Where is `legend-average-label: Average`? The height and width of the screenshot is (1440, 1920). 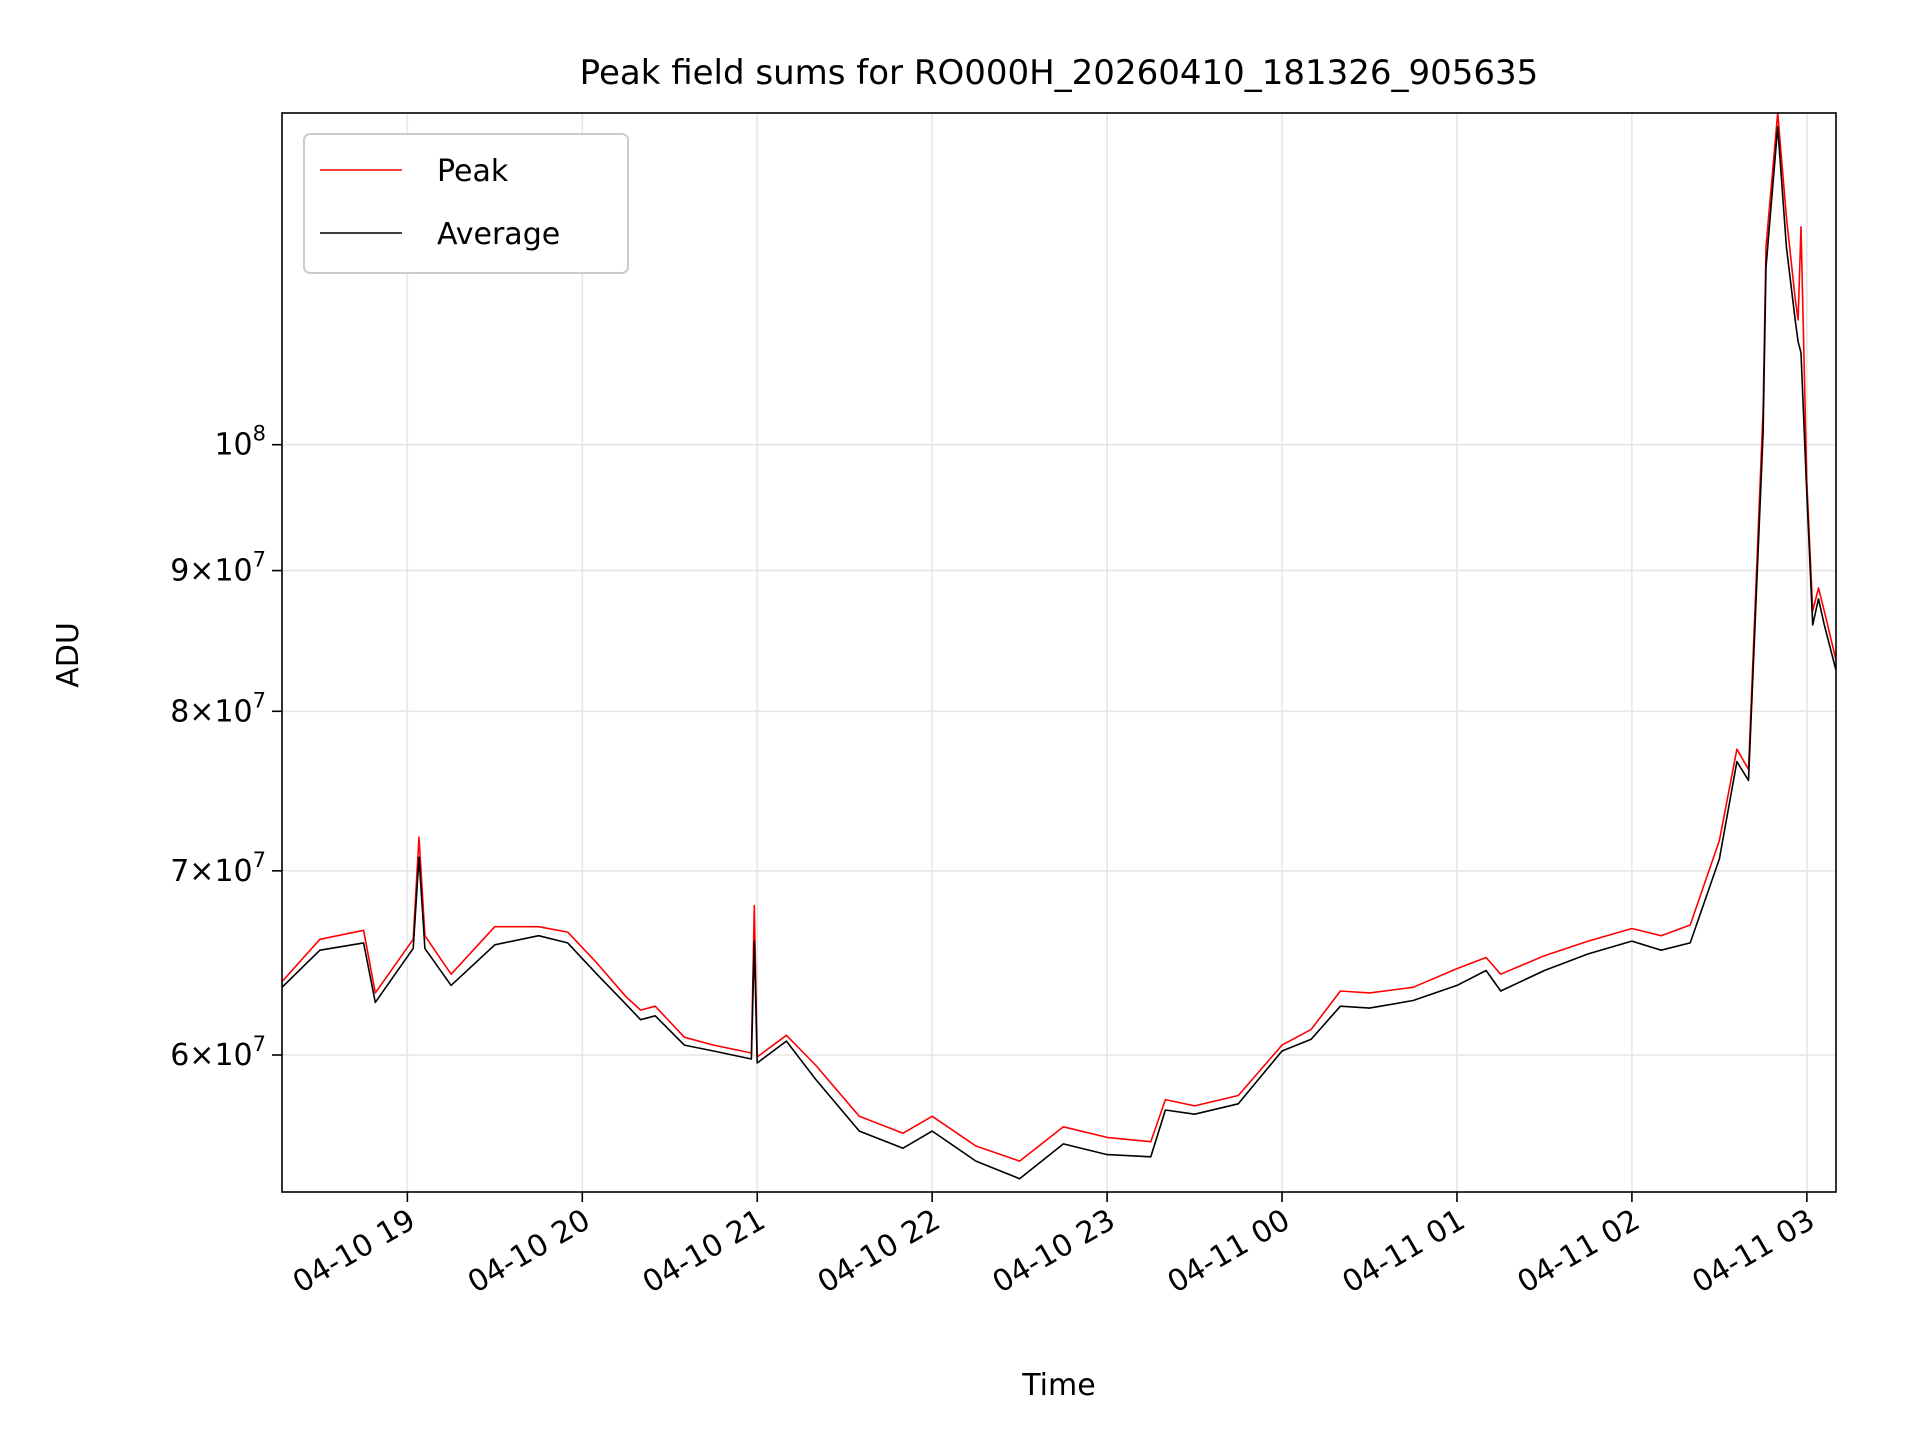 legend-average-label: Average is located at coordinates (498, 234).